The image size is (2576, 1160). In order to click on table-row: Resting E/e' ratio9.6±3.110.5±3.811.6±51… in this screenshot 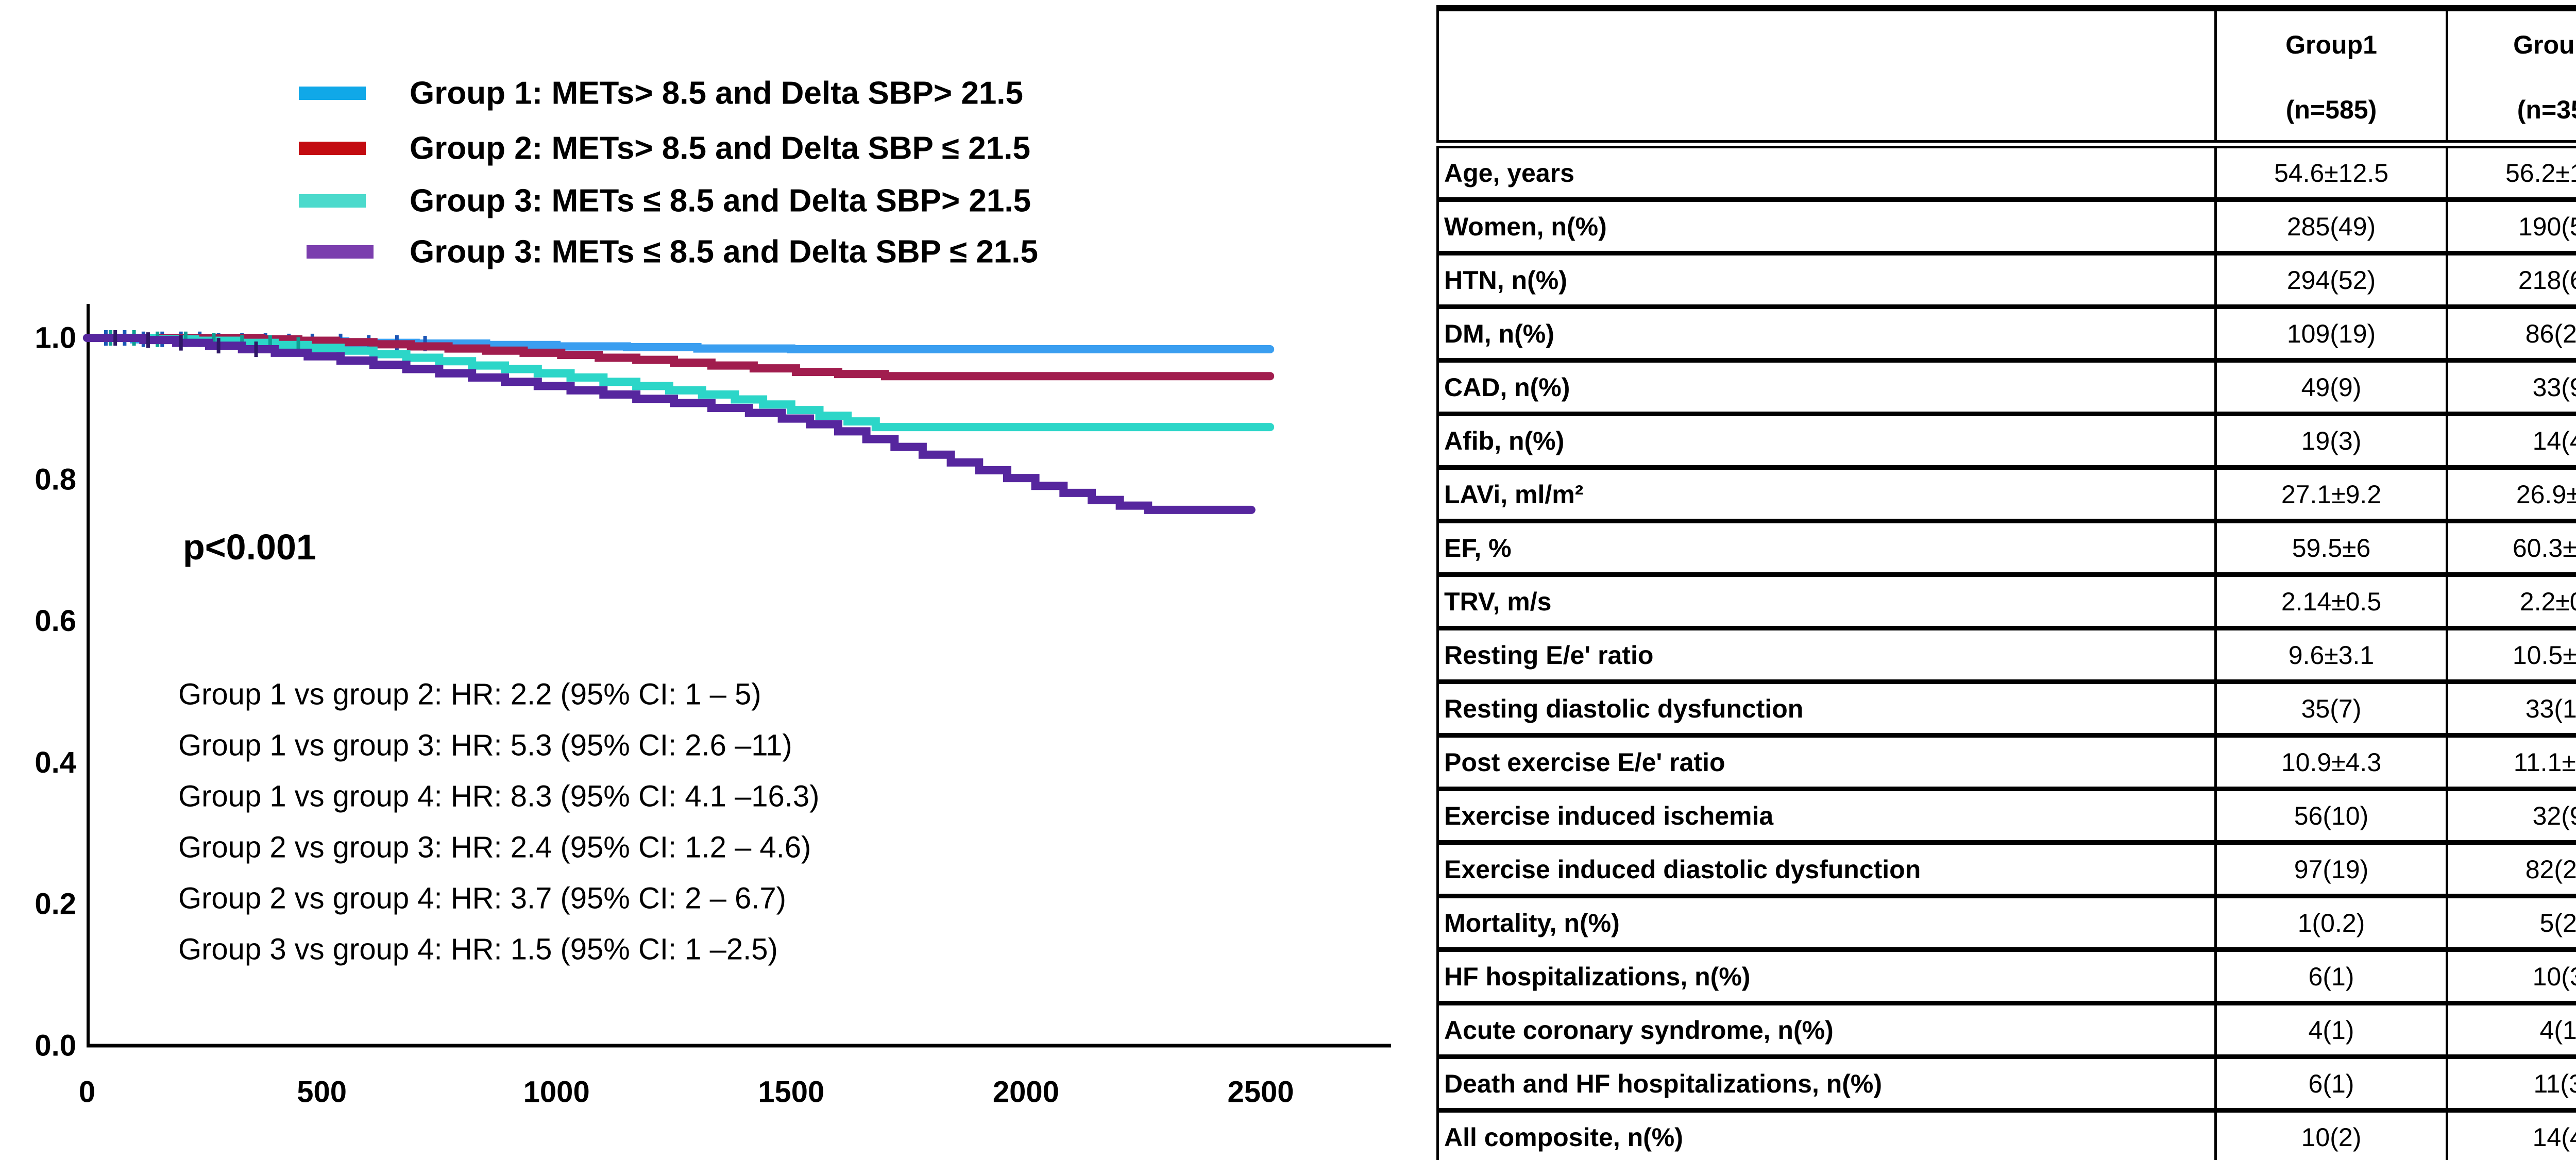, I will do `click(2006, 654)`.